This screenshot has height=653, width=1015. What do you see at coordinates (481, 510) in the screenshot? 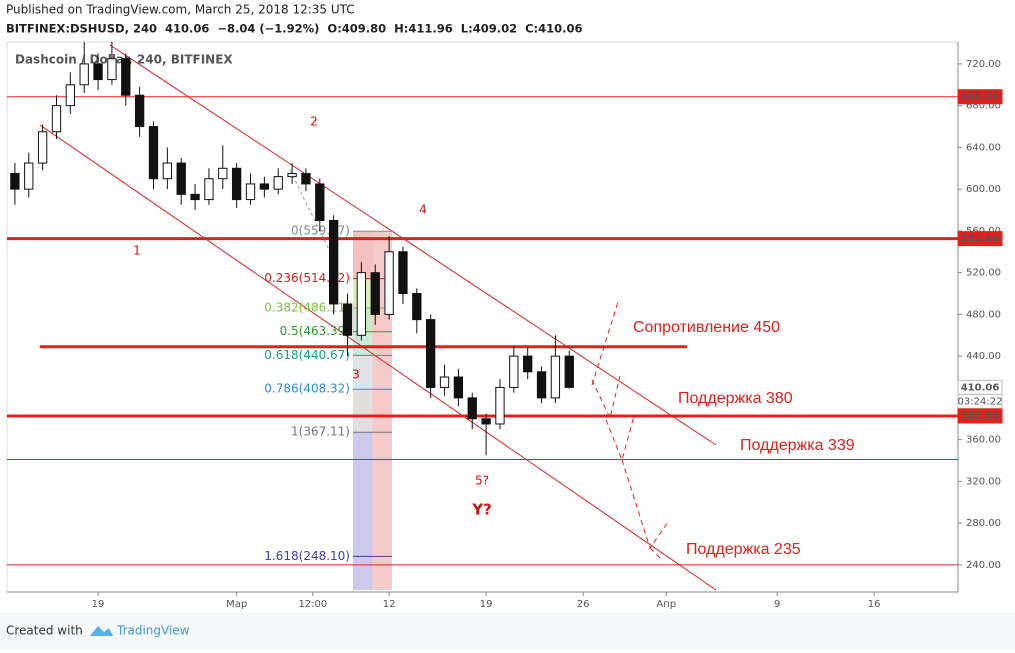
I see `wave-label: Y?` at bounding box center [481, 510].